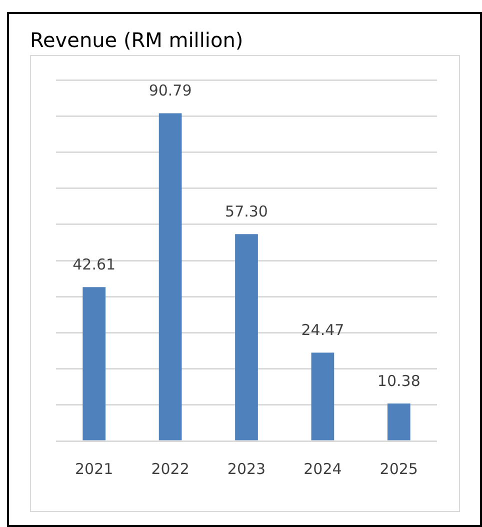 This screenshot has height=527, width=482. What do you see at coordinates (170, 469) in the screenshot?
I see `x-tick-label: 2022` at bounding box center [170, 469].